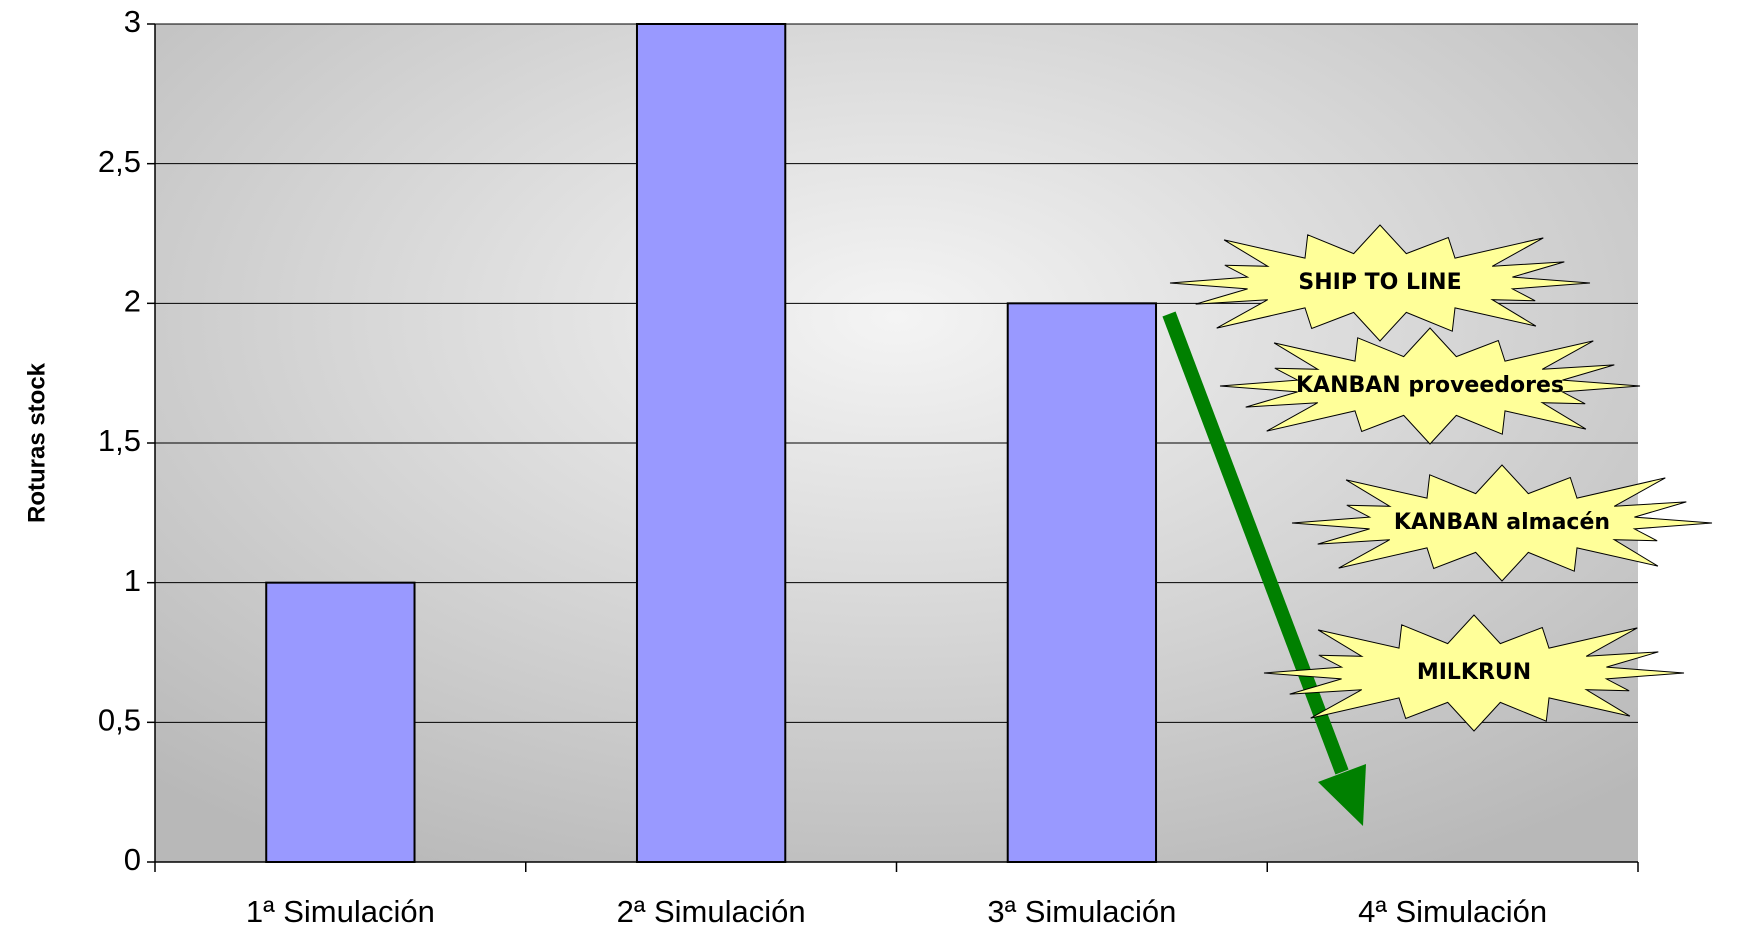 The image size is (1738, 931). Describe the element at coordinates (119, 161) in the screenshot. I see `y-tick-label: 2,5` at that location.